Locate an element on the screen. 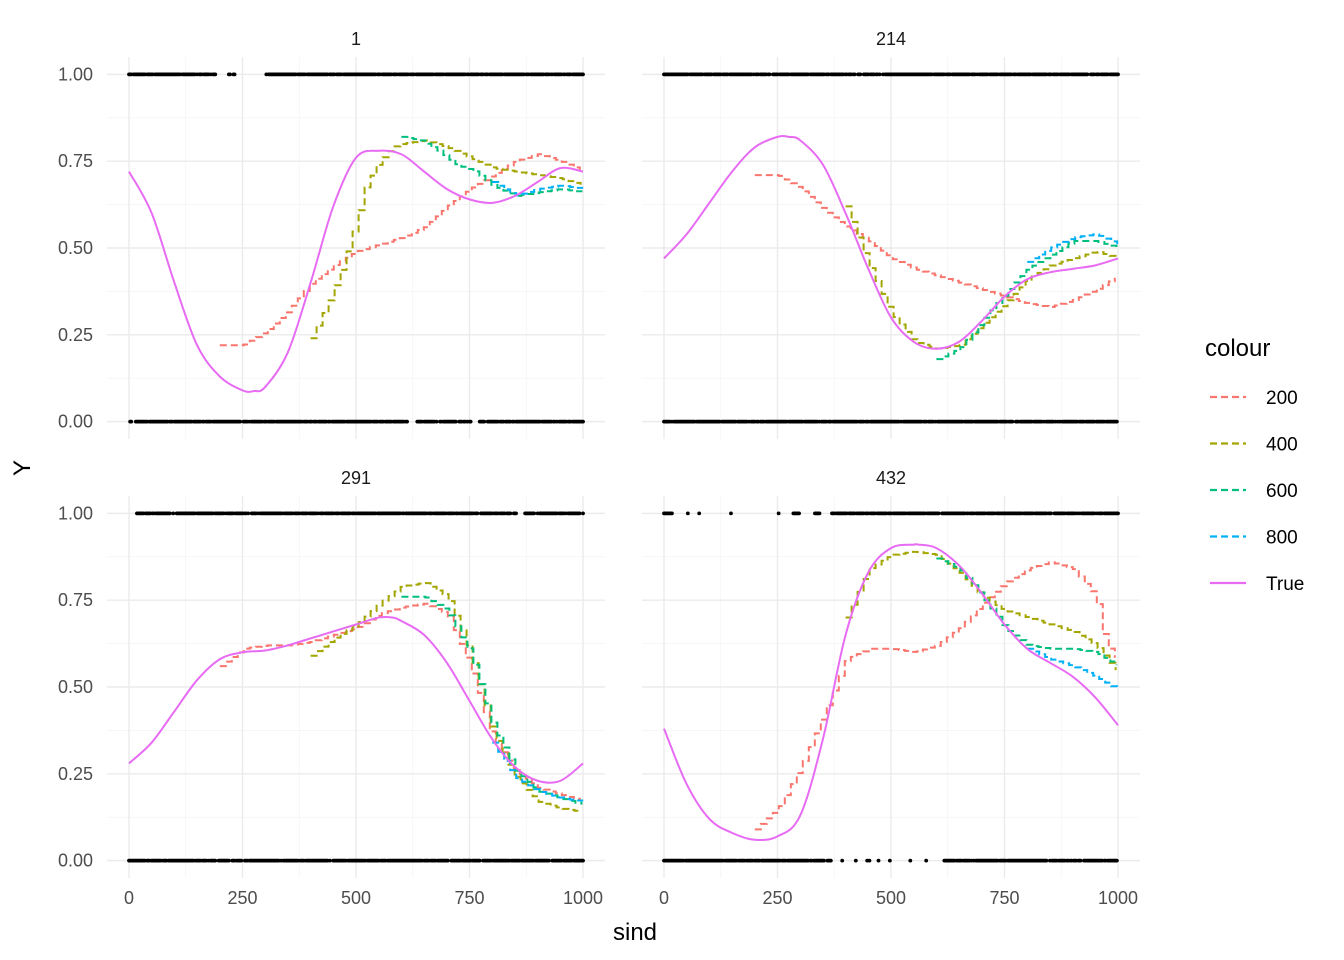 Image resolution: width=1344 pixels, height=960 pixels. panel-label: 214 is located at coordinates (891, 39).